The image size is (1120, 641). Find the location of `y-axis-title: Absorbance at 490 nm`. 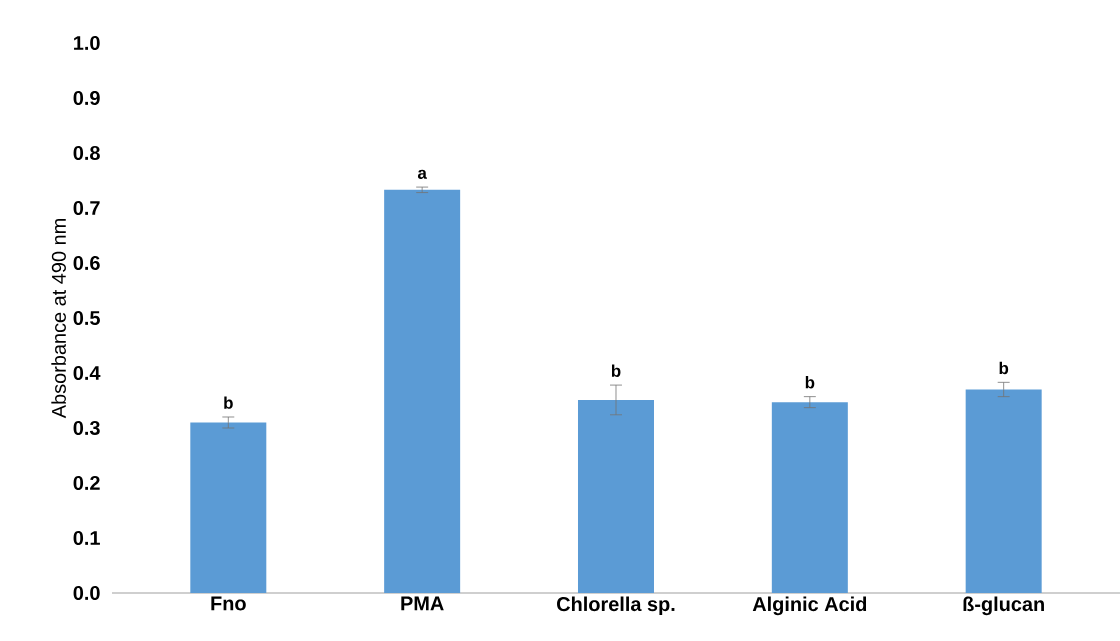

y-axis-title: Absorbance at 490 nm is located at coordinates (58, 319).